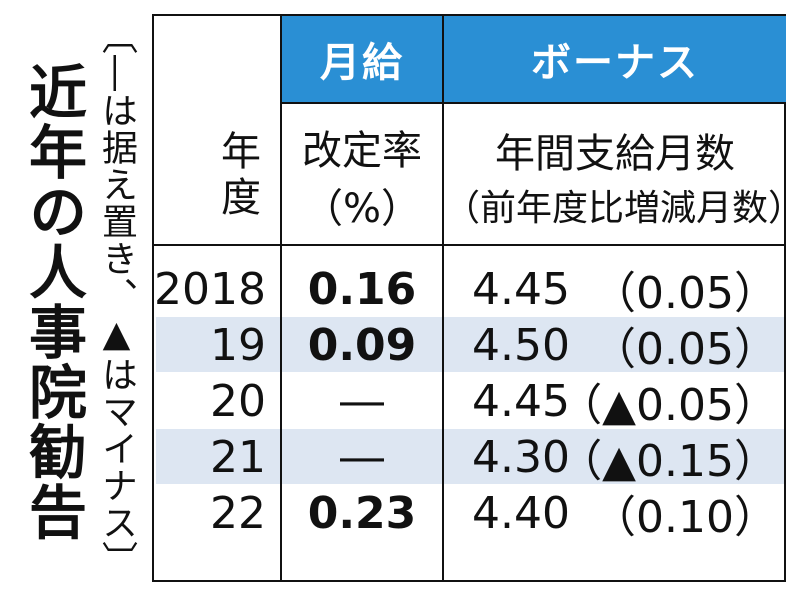  What do you see at coordinates (362, 289) in the screenshot?
I see `rate-cell: 0.16` at bounding box center [362, 289].